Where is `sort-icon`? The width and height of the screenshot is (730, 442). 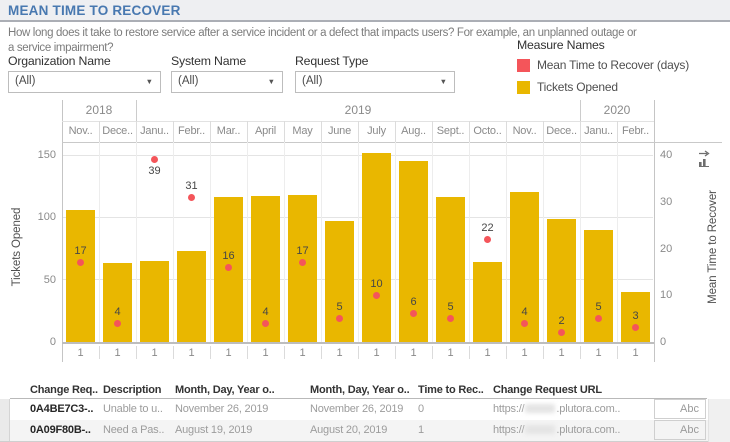
sort-icon is located at coordinates (704, 158).